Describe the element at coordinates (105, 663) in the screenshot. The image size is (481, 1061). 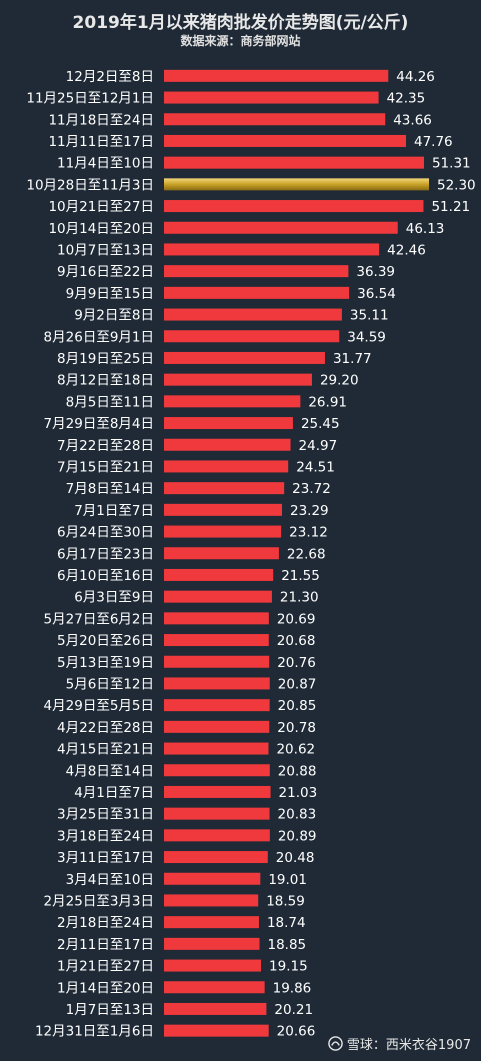
I see `category-label: 5月13日至19日` at that location.